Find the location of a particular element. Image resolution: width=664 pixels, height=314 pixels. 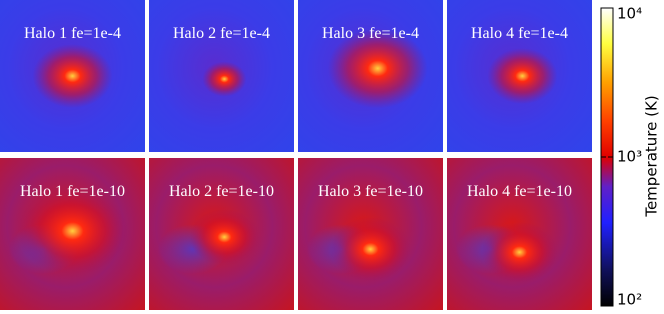

panel-label: Halo 2 fe=1e-4 is located at coordinates (221, 33).